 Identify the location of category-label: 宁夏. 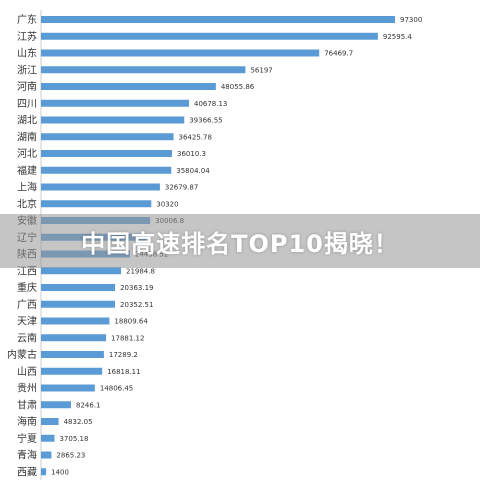
(27, 438).